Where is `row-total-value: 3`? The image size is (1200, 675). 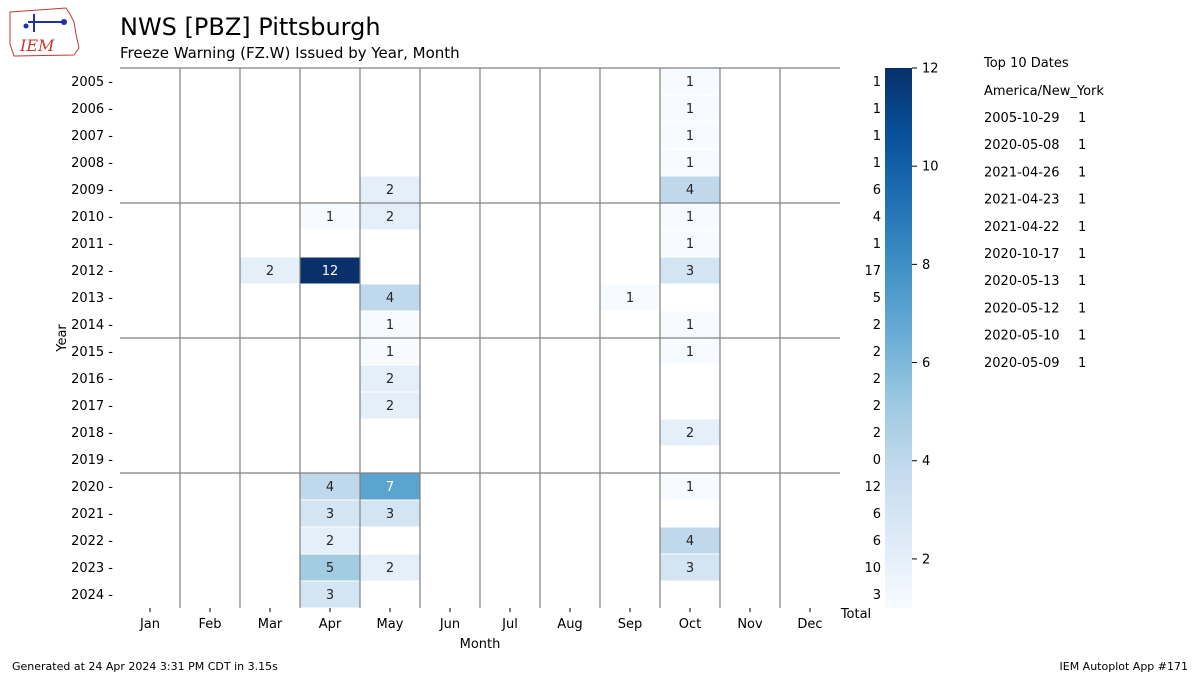 row-total-value: 3 is located at coordinates (877, 595).